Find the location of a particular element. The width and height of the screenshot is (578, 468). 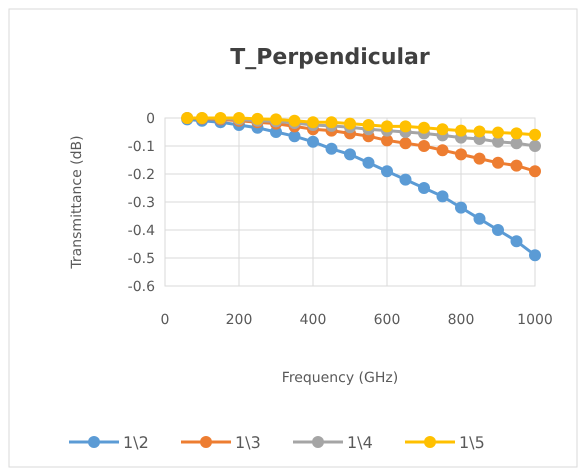

legend-label: 1\4 is located at coordinates (360, 442).